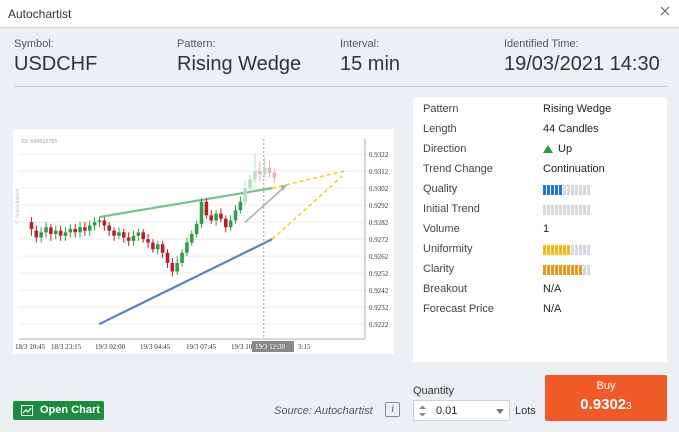  What do you see at coordinates (445, 149) in the screenshot?
I see `detail-key: Direction` at bounding box center [445, 149].